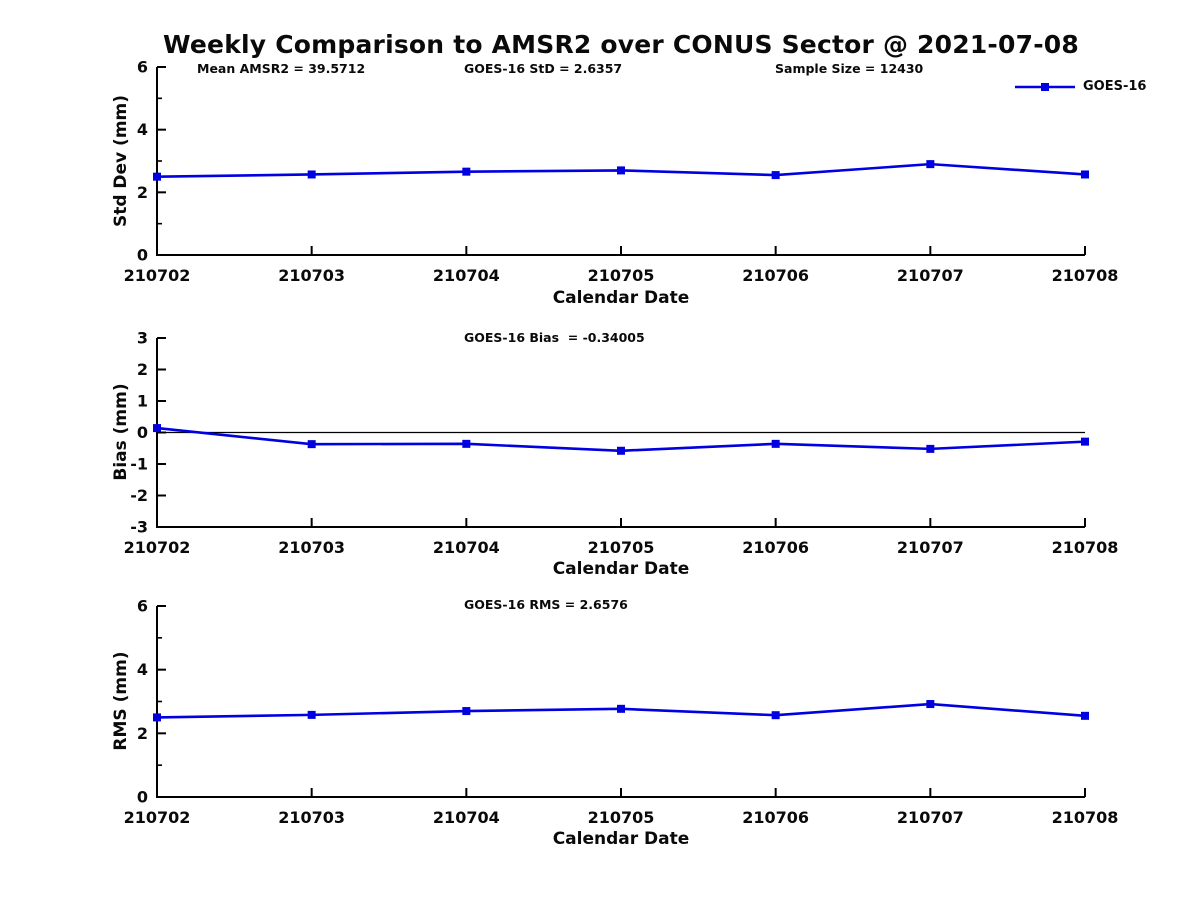  I want to click on annotation-goes16-rms: GOES-16 RMS = 2.6576, so click(546, 604).